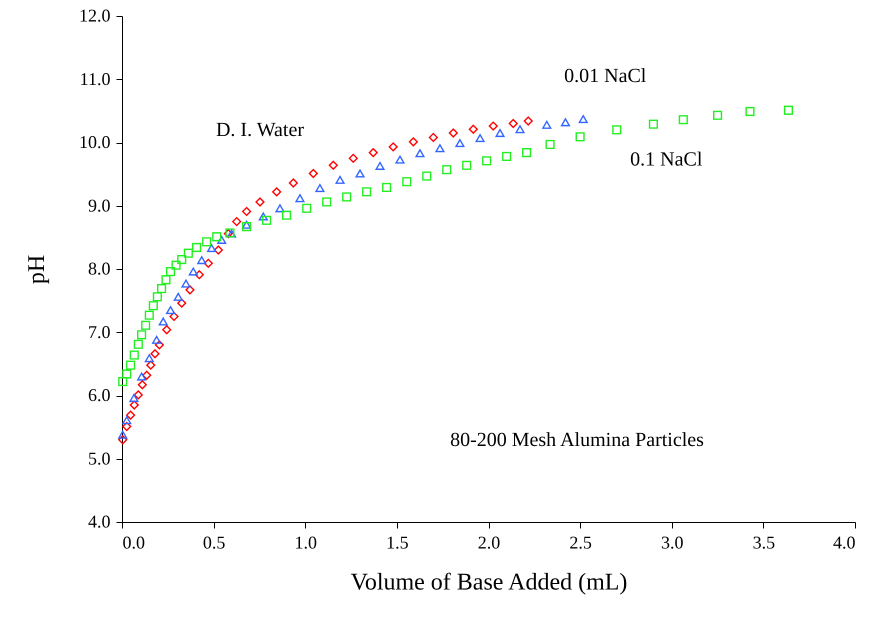 The image size is (889, 626). I want to click on y-tick-label: 11.0, so click(95, 78).